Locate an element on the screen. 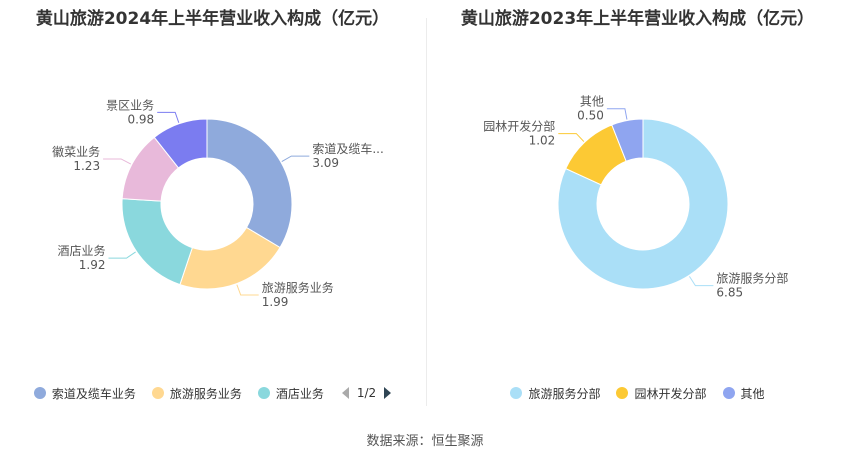 The width and height of the screenshot is (850, 459). slice-name-label: 景区业务 is located at coordinates (130, 104).